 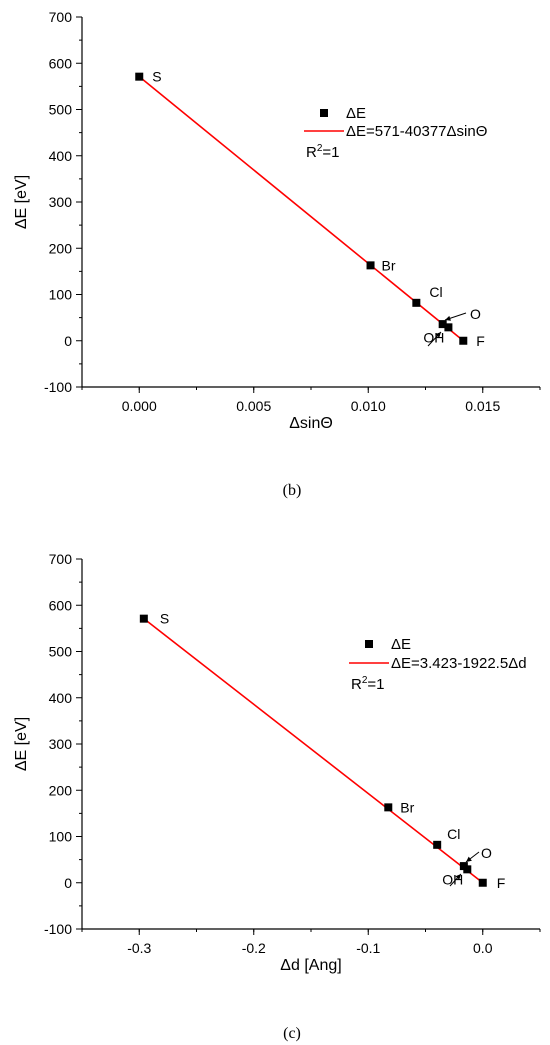 I want to click on figure-caption: (b), so click(x=292, y=490).